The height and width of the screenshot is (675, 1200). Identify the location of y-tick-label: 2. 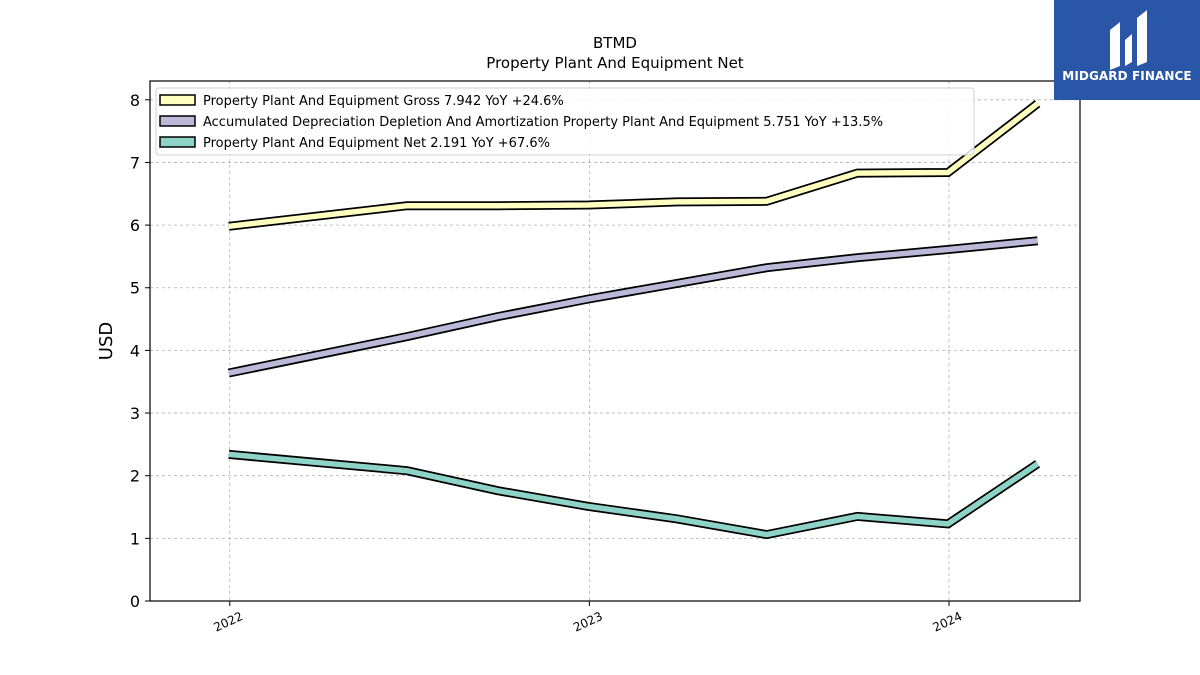
(135, 476).